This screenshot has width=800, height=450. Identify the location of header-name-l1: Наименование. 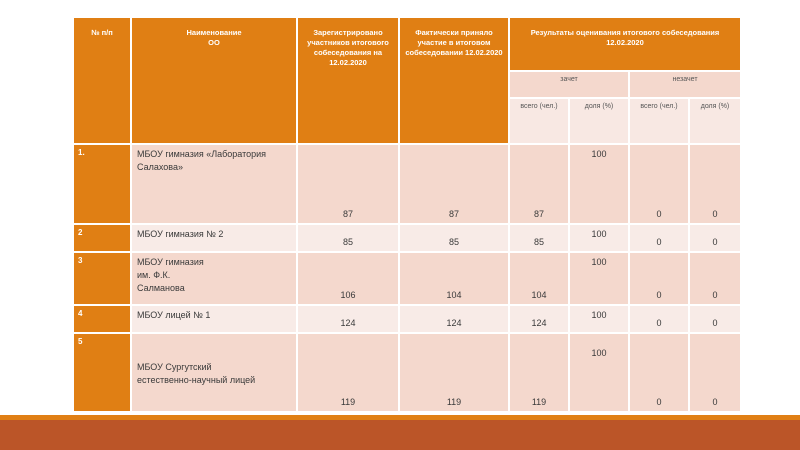
(214, 32).